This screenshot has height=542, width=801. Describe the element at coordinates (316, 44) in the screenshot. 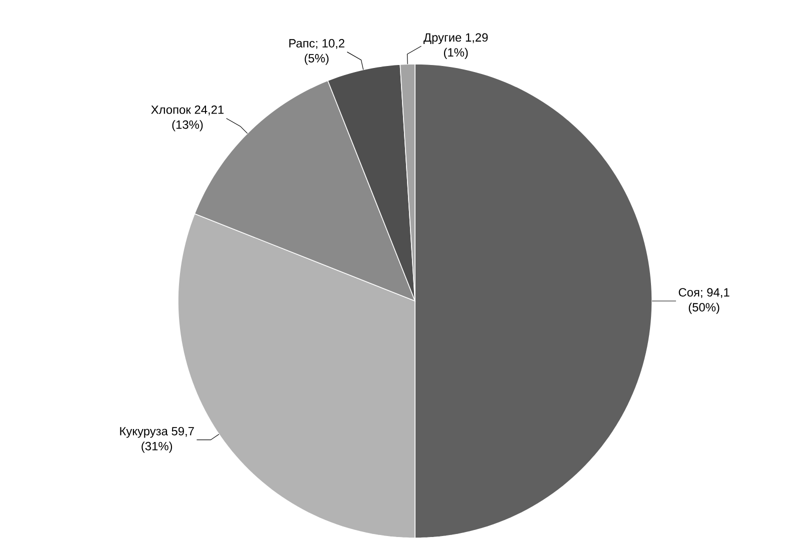

I see `slice-label: Рапс; 10,2` at that location.